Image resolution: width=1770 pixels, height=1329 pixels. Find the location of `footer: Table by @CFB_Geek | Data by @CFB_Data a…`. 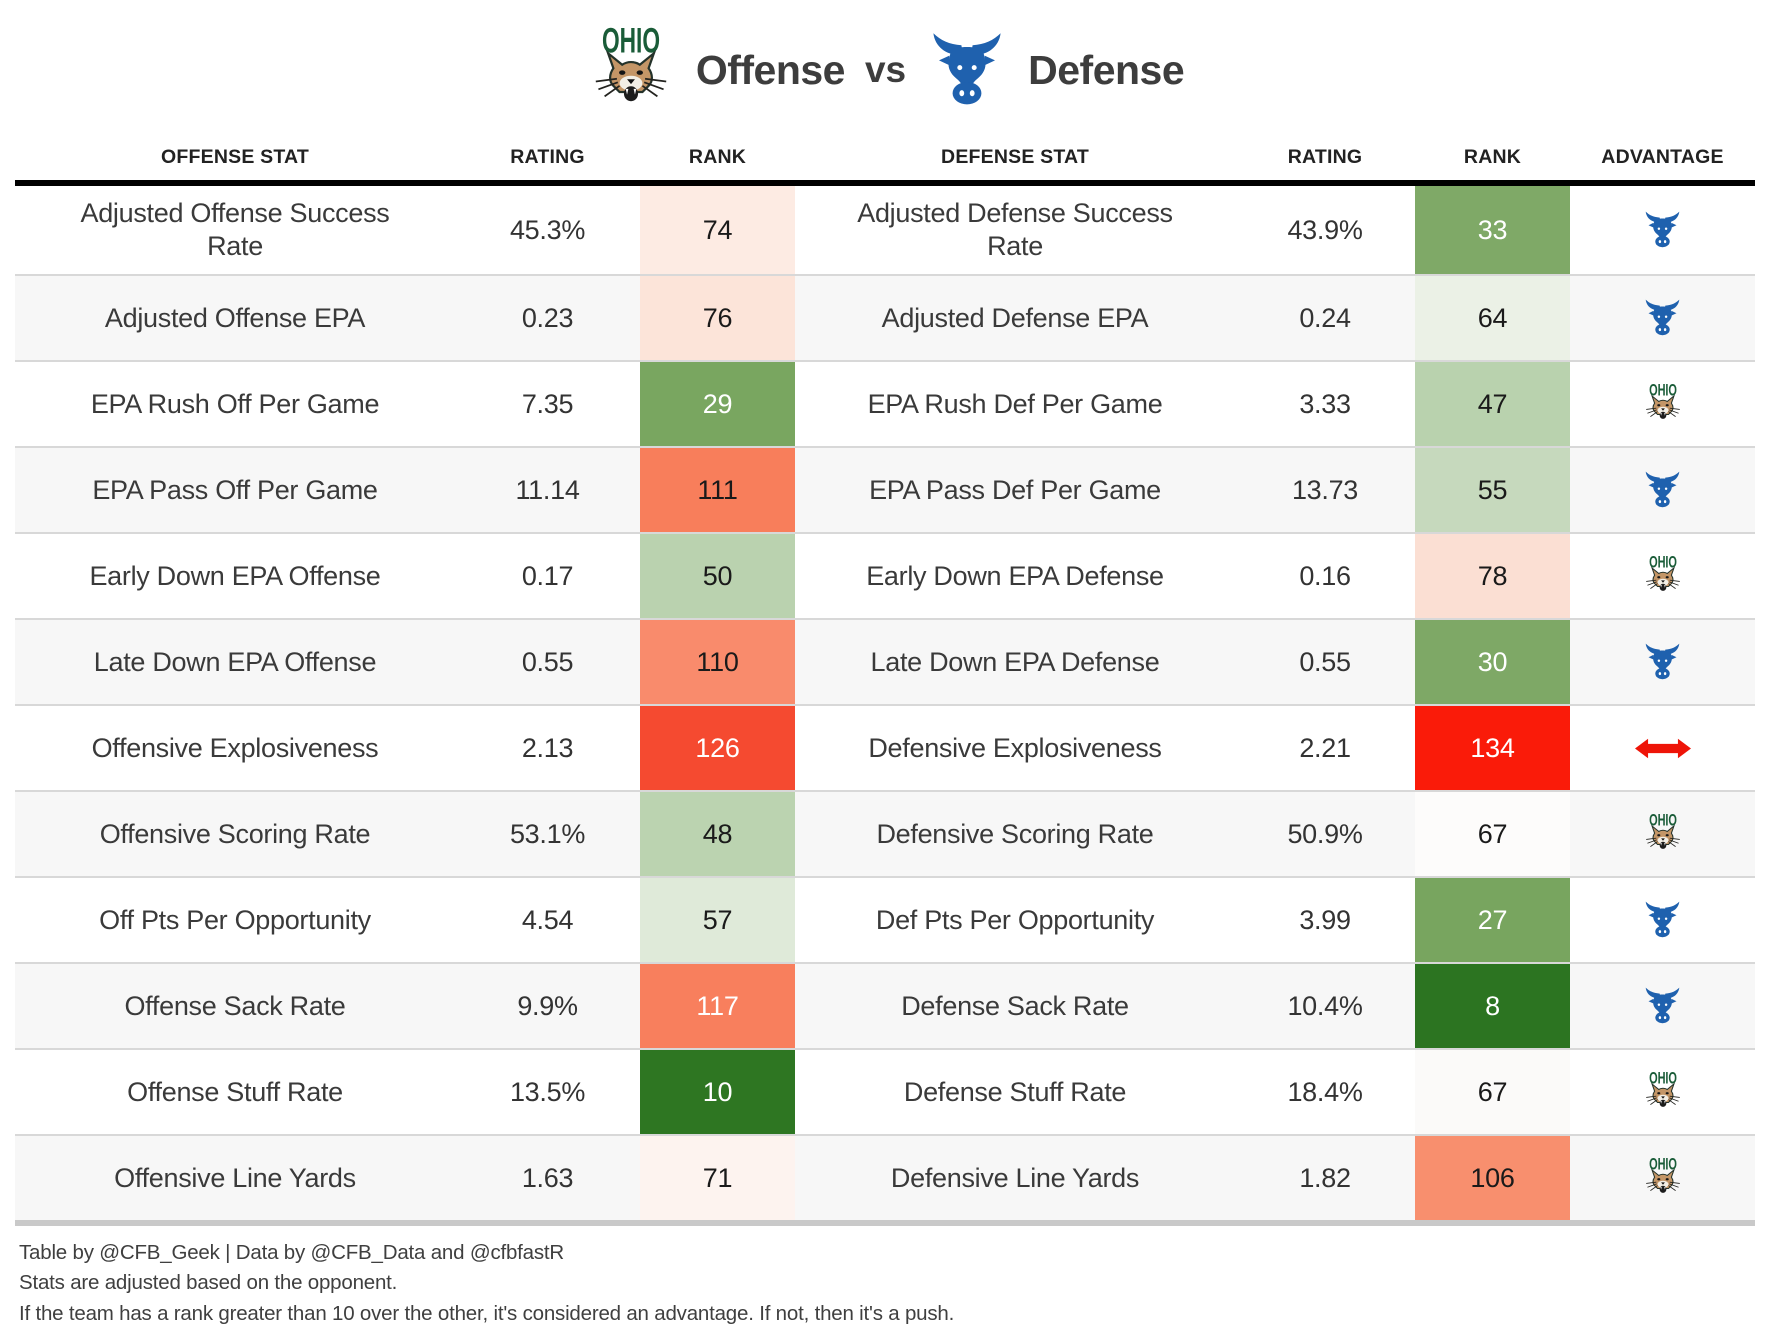

footer: Table by @CFB_Geek | Data by @CFB_Data a… is located at coordinates (885, 1277).